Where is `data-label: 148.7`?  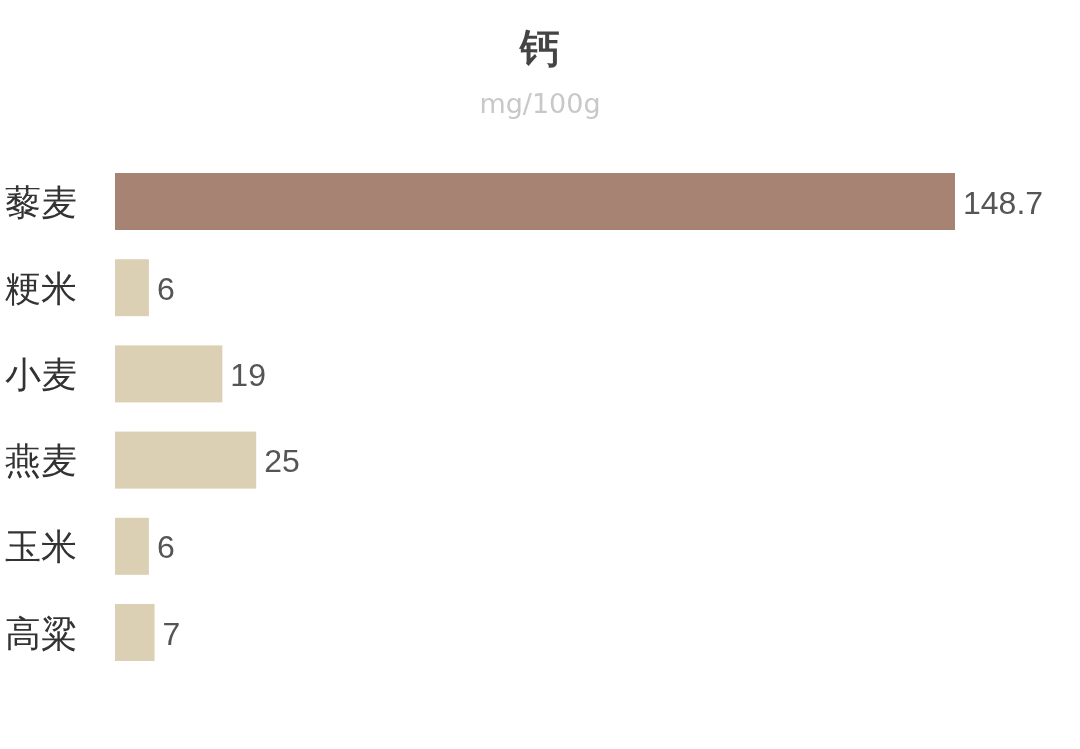
data-label: 148.7 is located at coordinates (1003, 202).